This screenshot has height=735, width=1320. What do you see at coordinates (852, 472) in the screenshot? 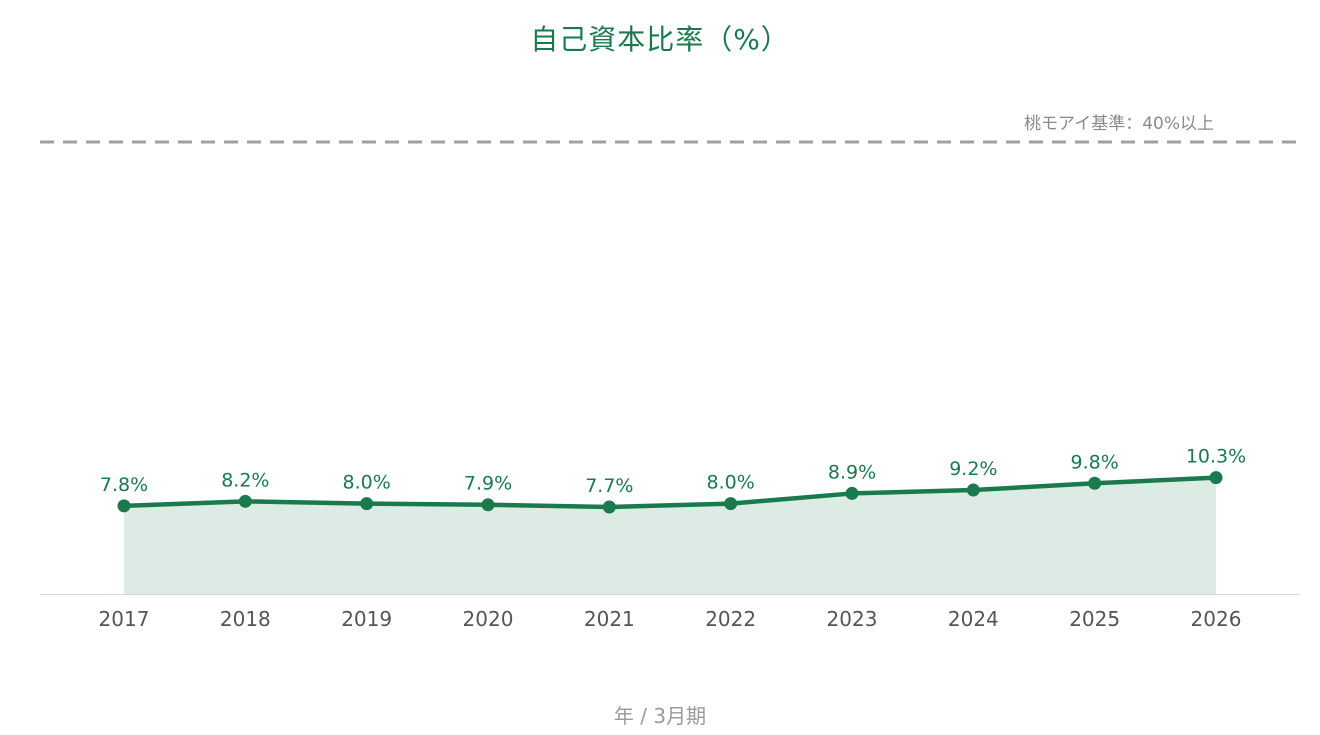
I see `data-label: 8.9%` at bounding box center [852, 472].